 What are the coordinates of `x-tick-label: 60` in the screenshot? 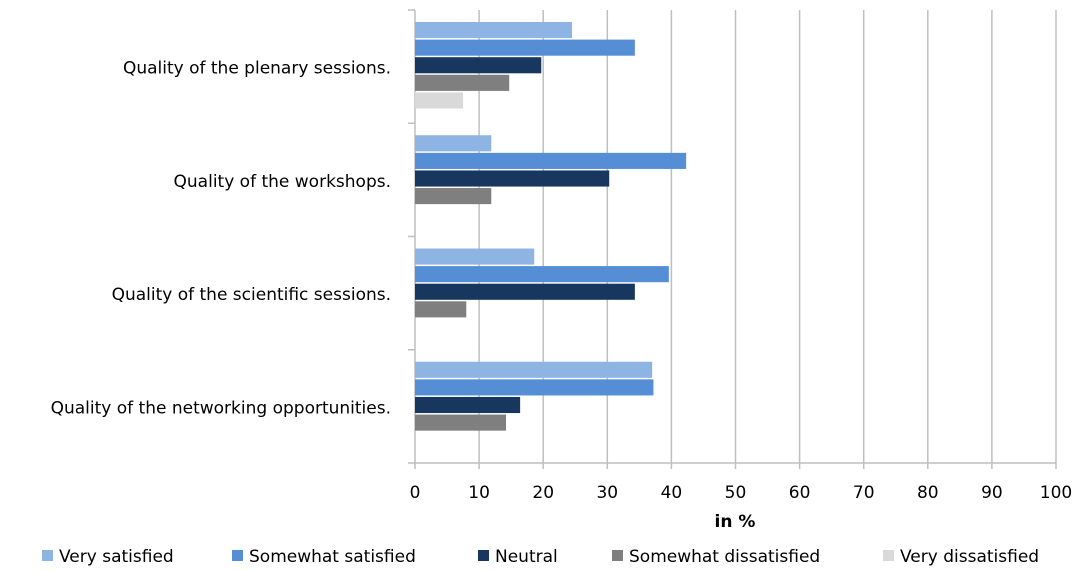 It's located at (800, 493).